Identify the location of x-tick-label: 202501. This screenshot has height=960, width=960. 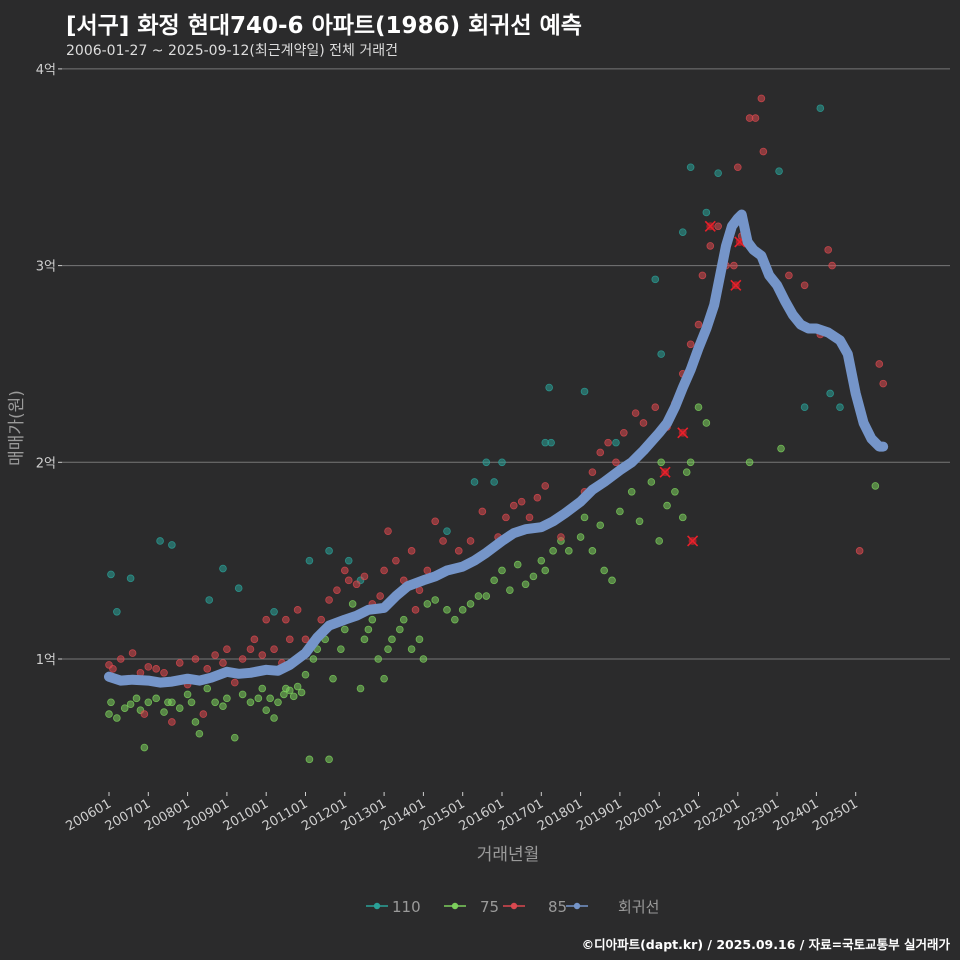
(835, 815).